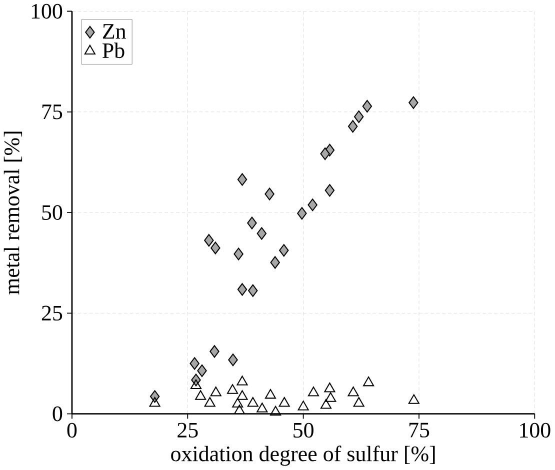 The width and height of the screenshot is (555, 470). What do you see at coordinates (188, 430) in the screenshot?
I see `x-tick-label: 25` at bounding box center [188, 430].